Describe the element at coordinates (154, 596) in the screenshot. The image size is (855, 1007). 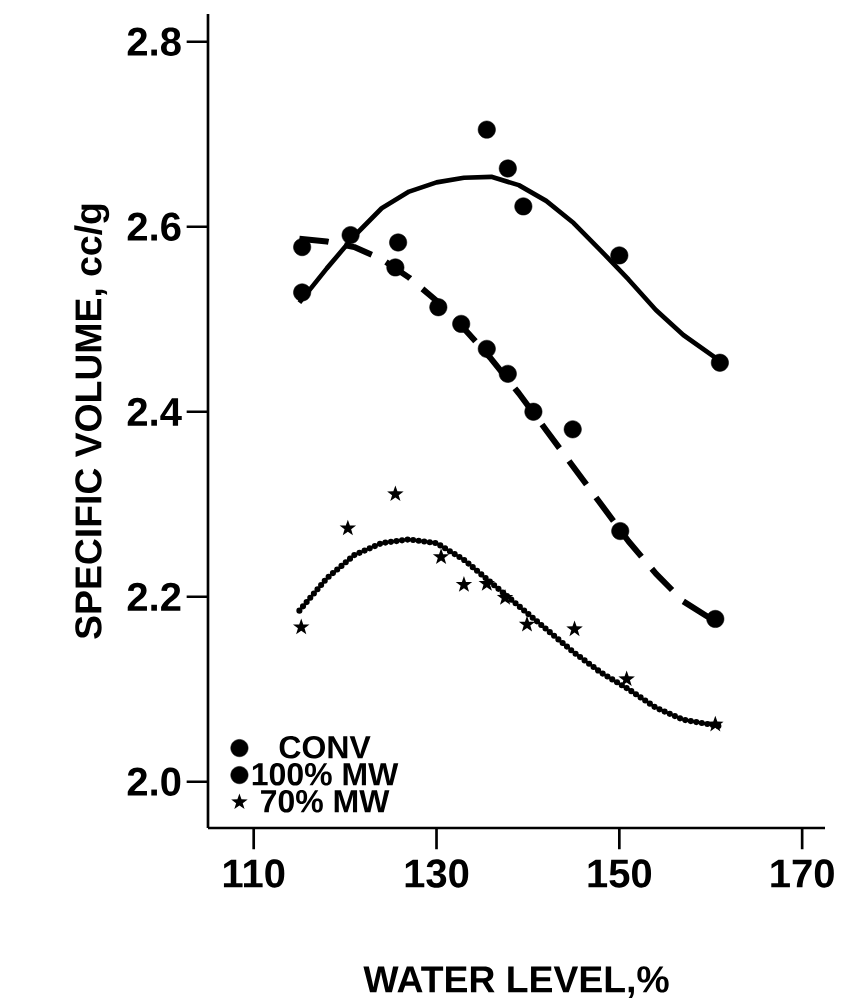
I see `y-tick-label: 2.2` at that location.